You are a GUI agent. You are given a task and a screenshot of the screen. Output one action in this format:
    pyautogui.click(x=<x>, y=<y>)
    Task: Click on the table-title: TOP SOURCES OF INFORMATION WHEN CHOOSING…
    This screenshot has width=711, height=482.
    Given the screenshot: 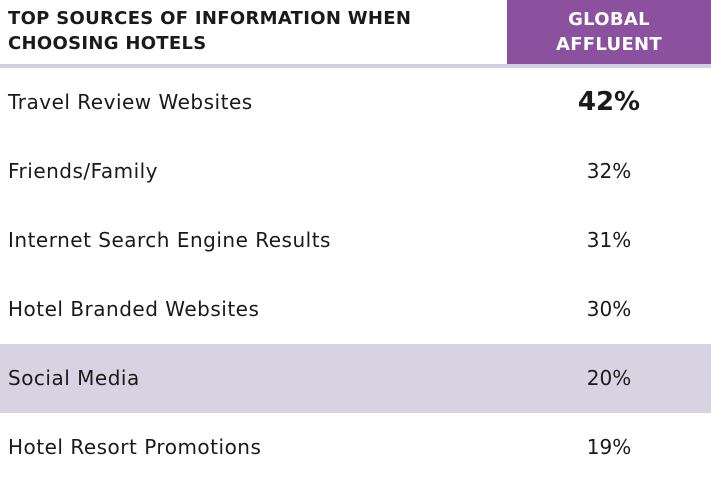 What is the action you would take?
    pyautogui.click(x=210, y=31)
    